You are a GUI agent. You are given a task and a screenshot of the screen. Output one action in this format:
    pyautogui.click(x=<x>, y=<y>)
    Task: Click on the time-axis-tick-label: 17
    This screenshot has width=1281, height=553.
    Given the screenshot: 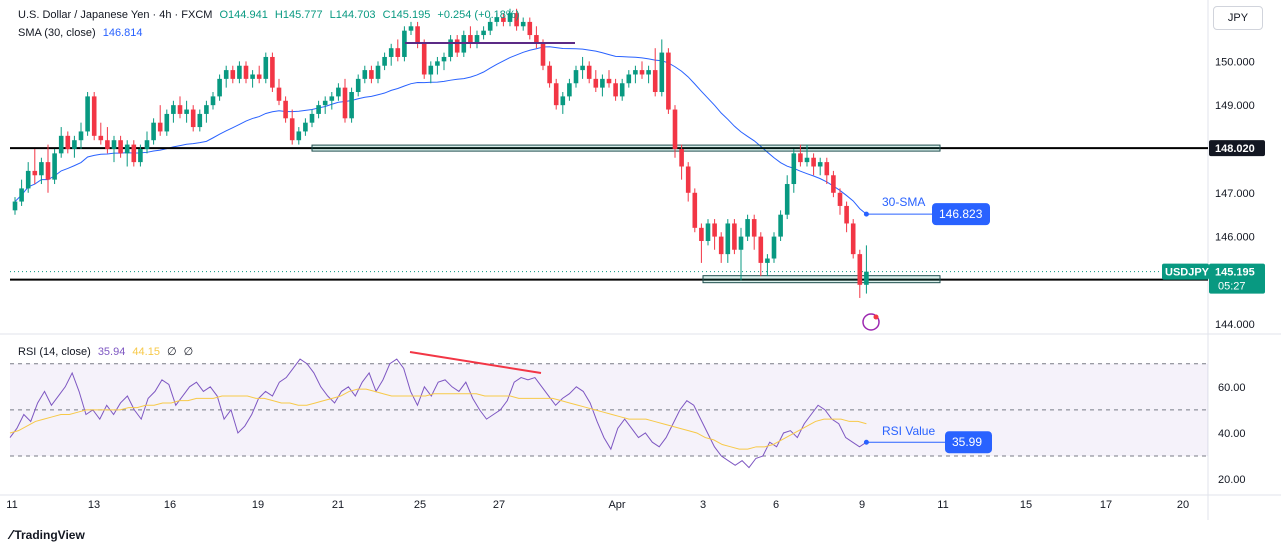 What is the action you would take?
    pyautogui.click(x=1106, y=505)
    